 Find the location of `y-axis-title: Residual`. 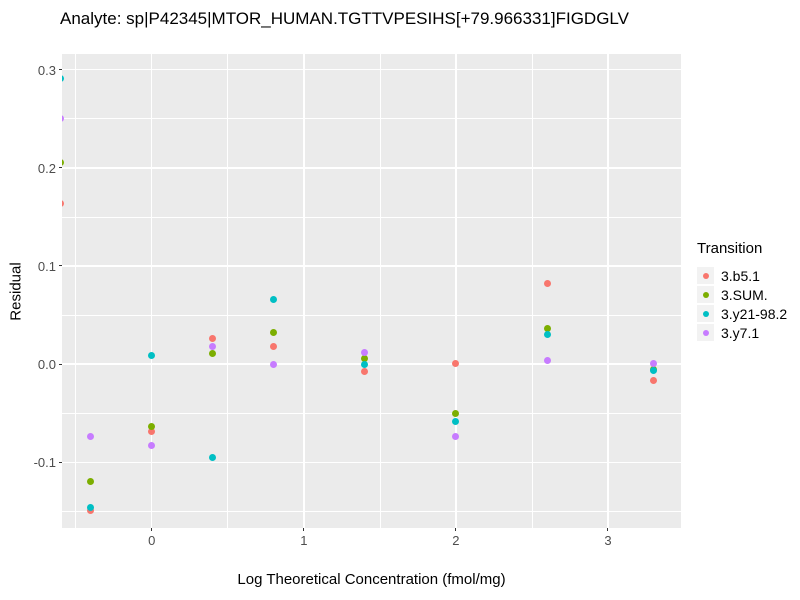

y-axis-title: Residual is located at coordinates (16, 291).